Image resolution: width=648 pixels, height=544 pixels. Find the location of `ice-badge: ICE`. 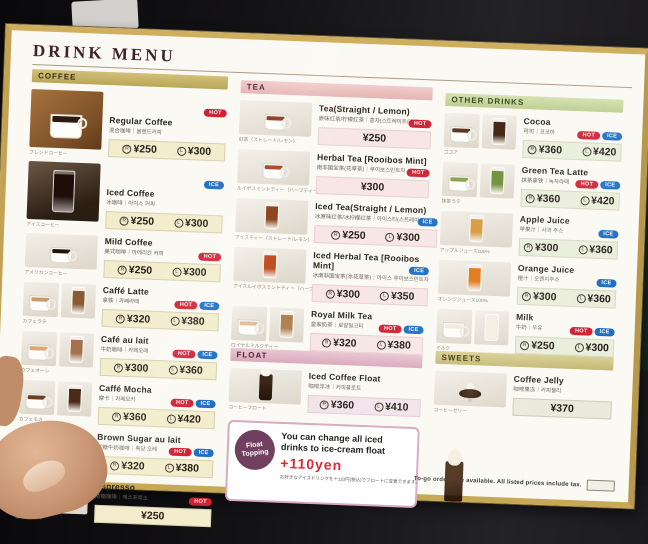

ice-badge: ICE is located at coordinates (203, 453).